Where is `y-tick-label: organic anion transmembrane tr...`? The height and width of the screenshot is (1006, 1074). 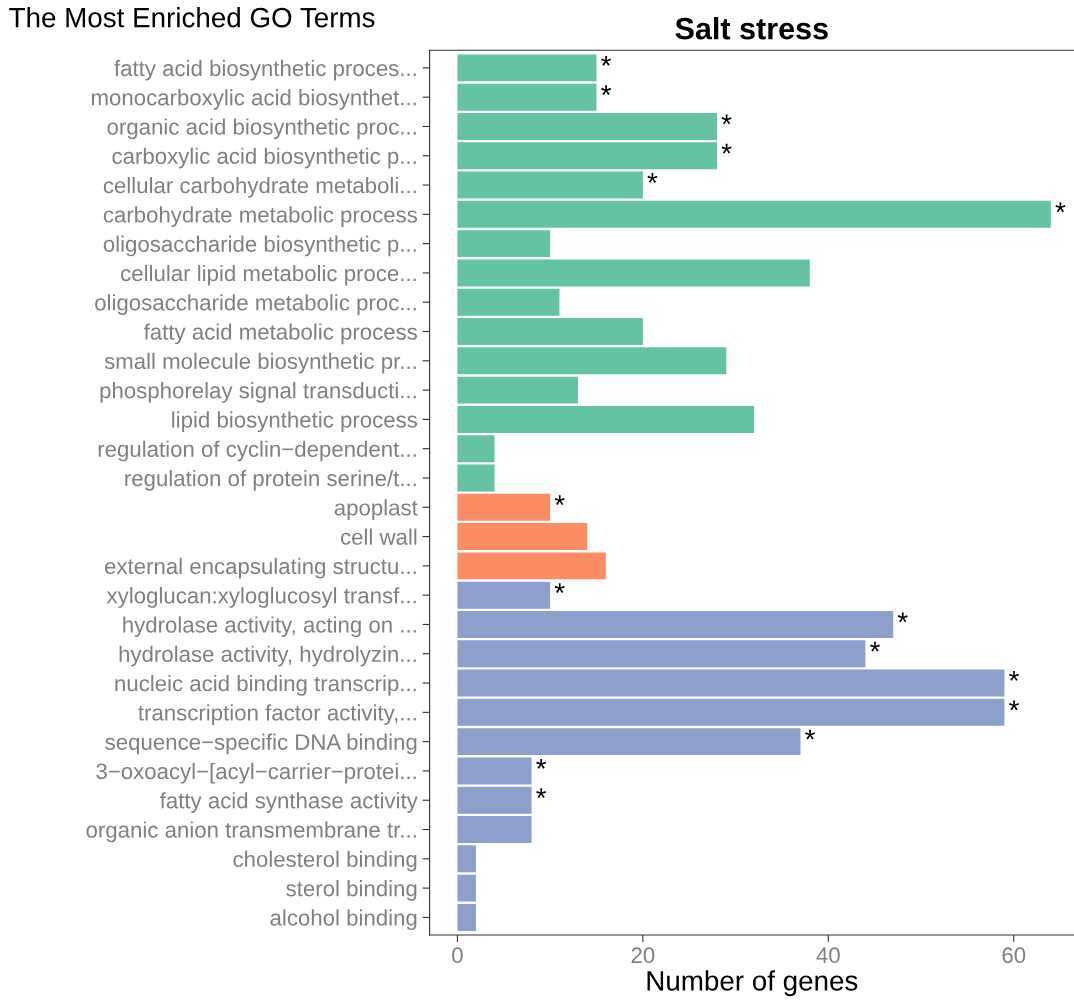
y-tick-label: organic anion transmembrane tr... is located at coordinates (251, 832).